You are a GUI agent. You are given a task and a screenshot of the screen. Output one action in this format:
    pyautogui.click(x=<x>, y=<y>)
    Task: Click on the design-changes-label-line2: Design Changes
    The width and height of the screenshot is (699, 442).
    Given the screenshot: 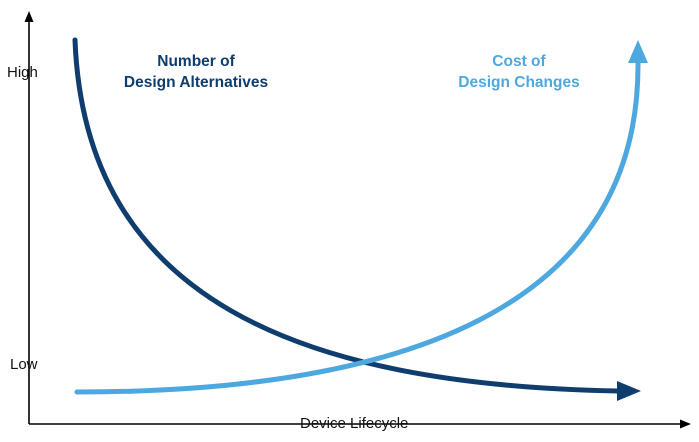 What is the action you would take?
    pyautogui.click(x=518, y=82)
    